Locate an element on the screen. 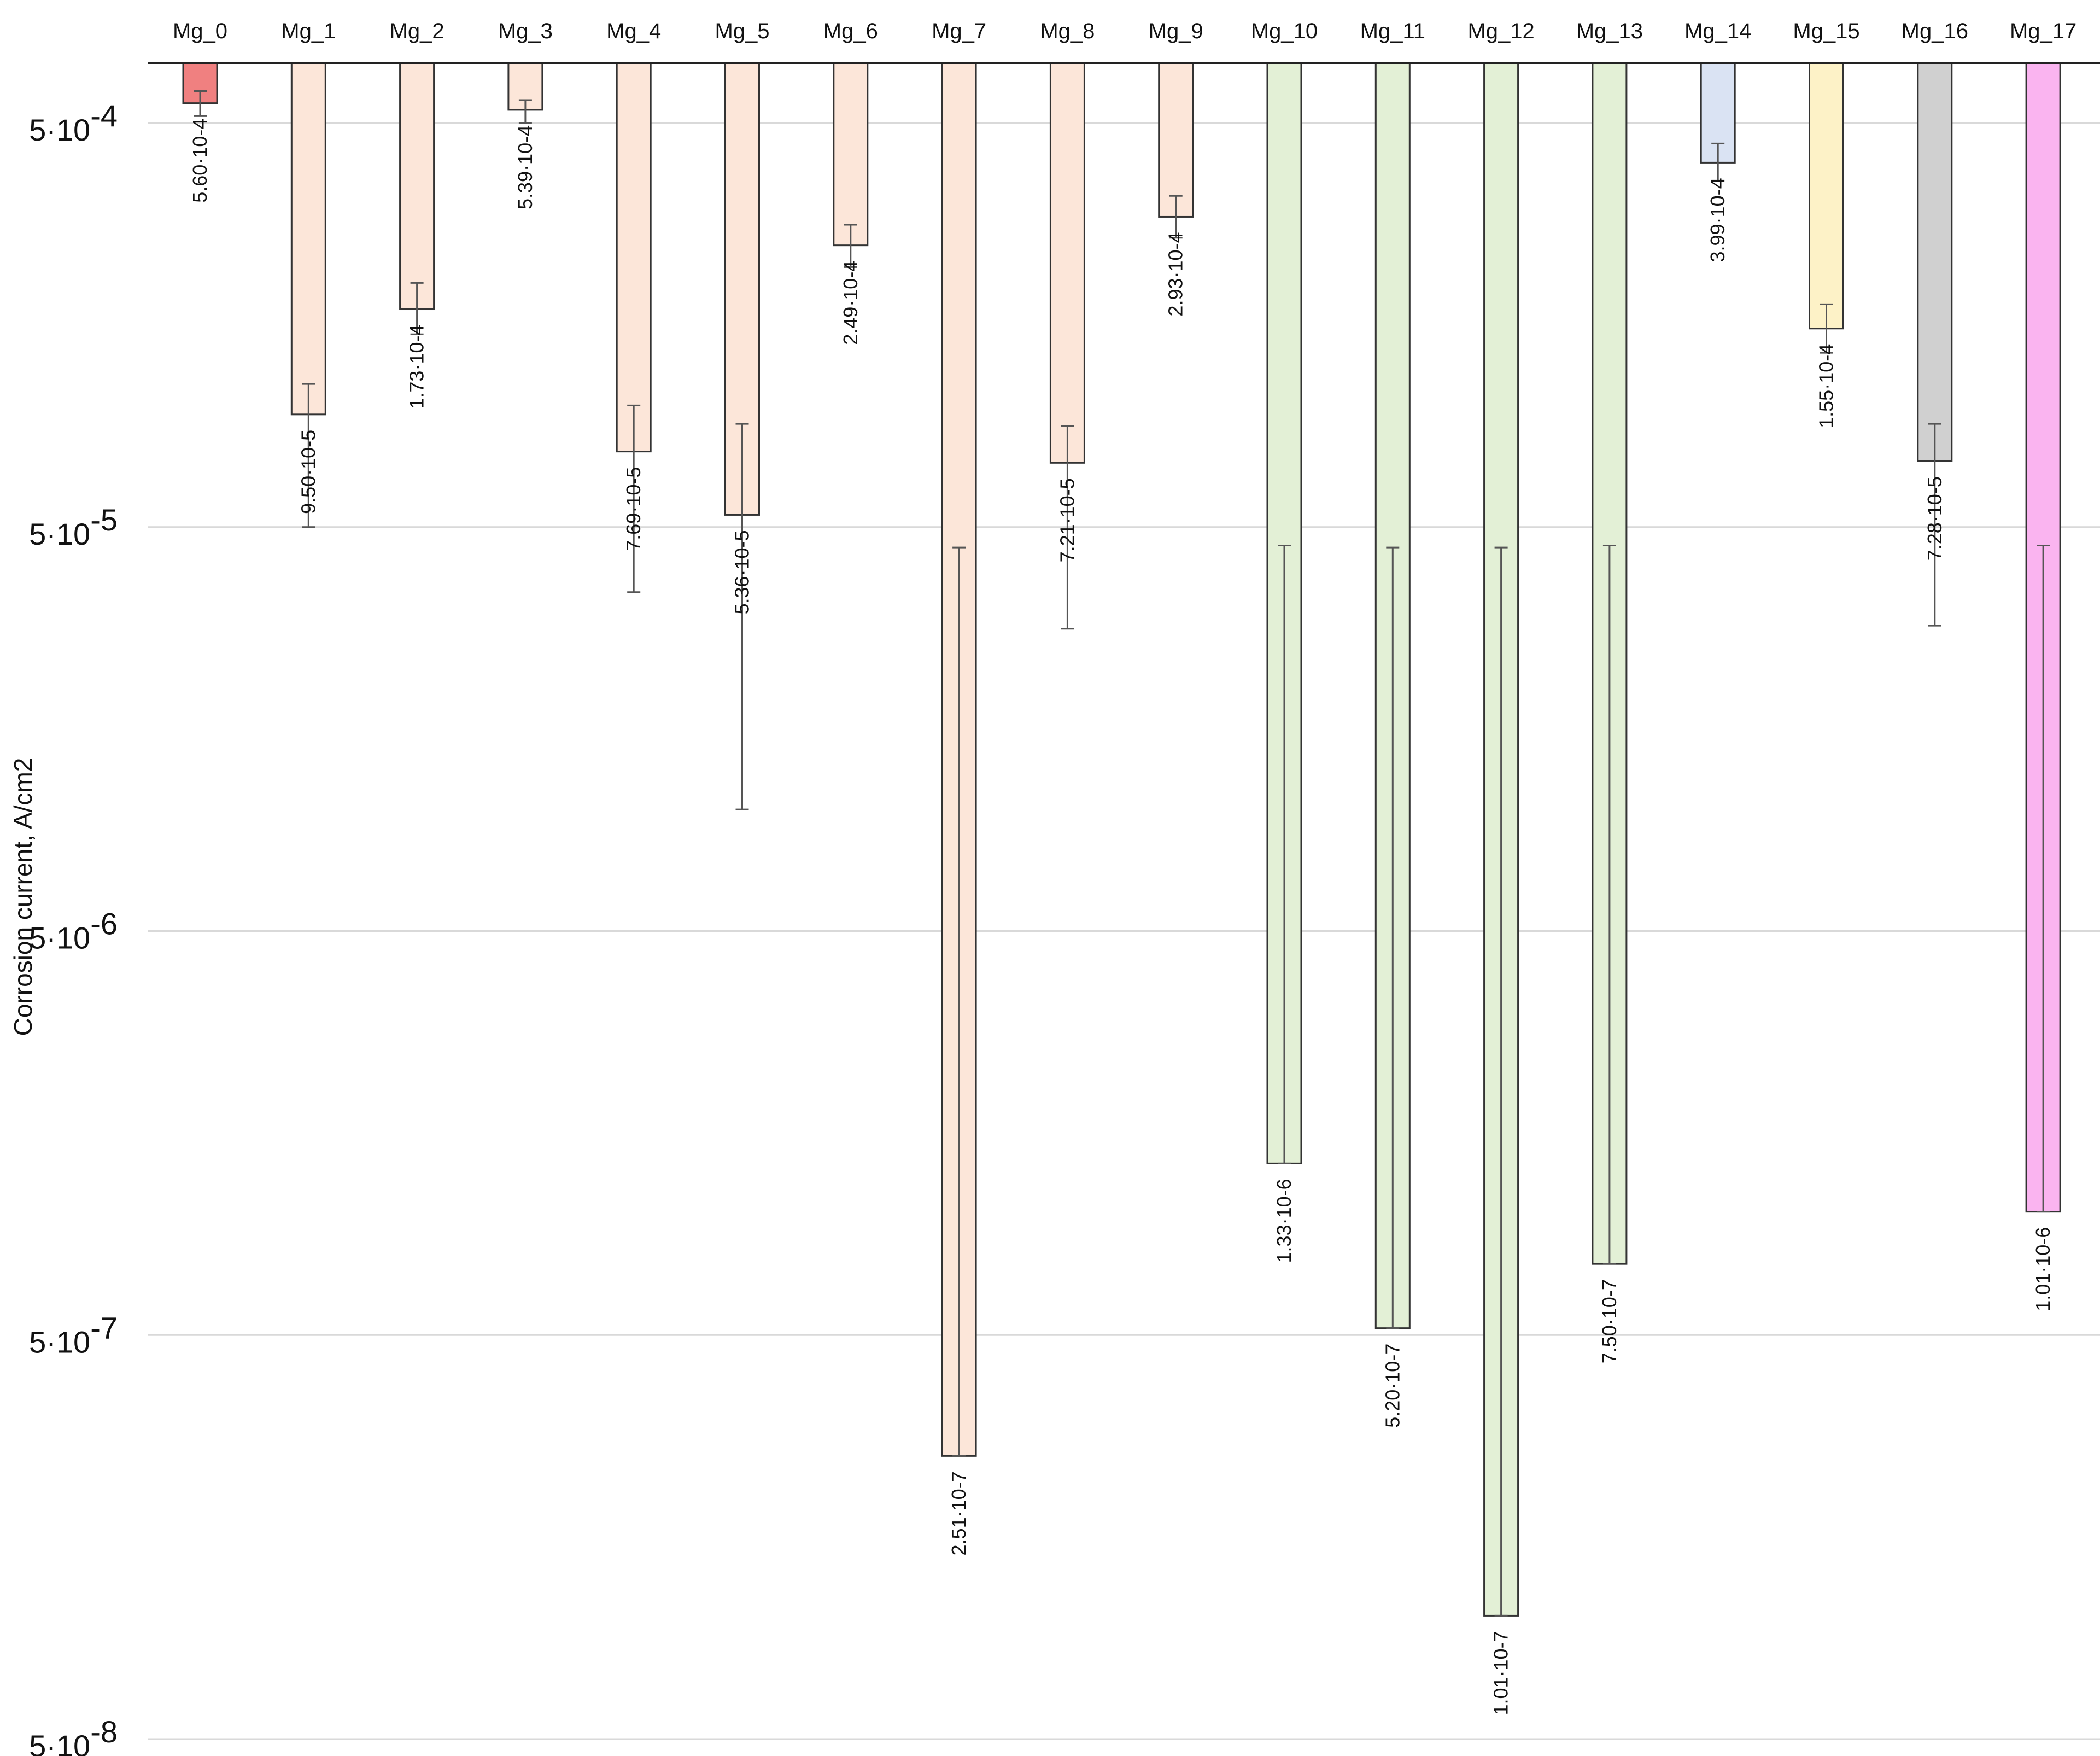 The width and height of the screenshot is (2100, 1756). data-label-Mg_8: 7.21·10-5 is located at coordinates (1067, 520).